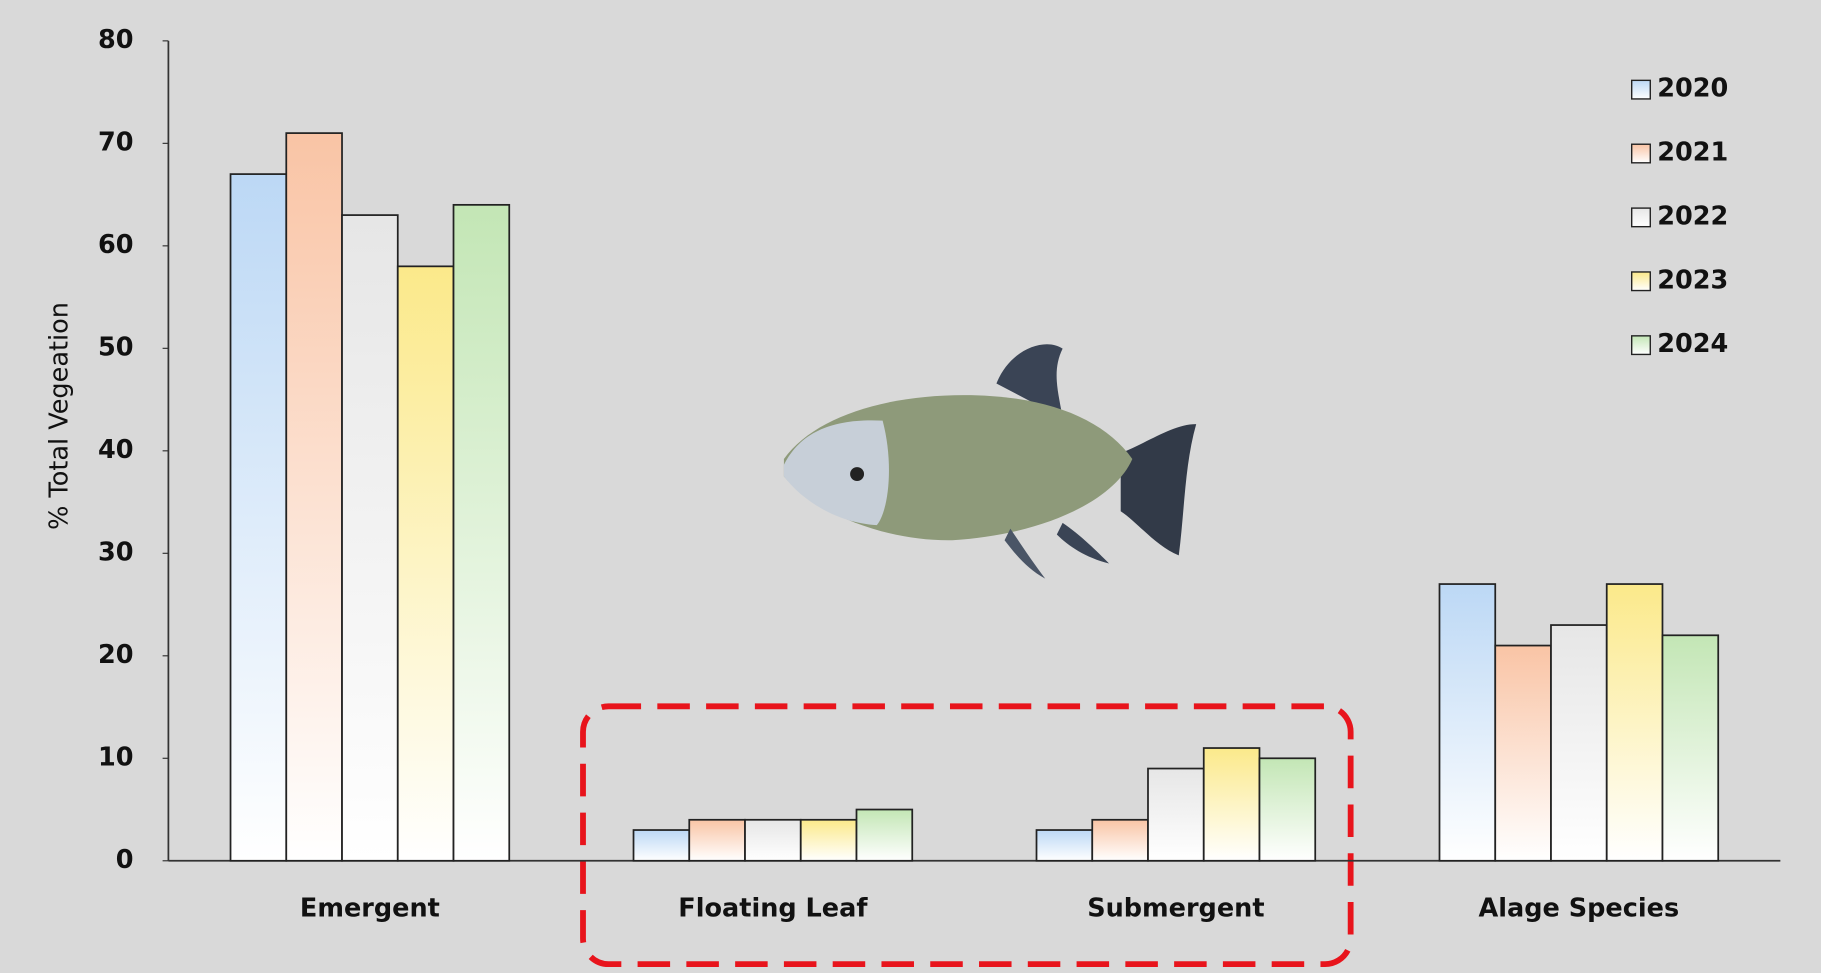 The height and width of the screenshot is (973, 1821). I want to click on fish-illustration, so click(990, 461).